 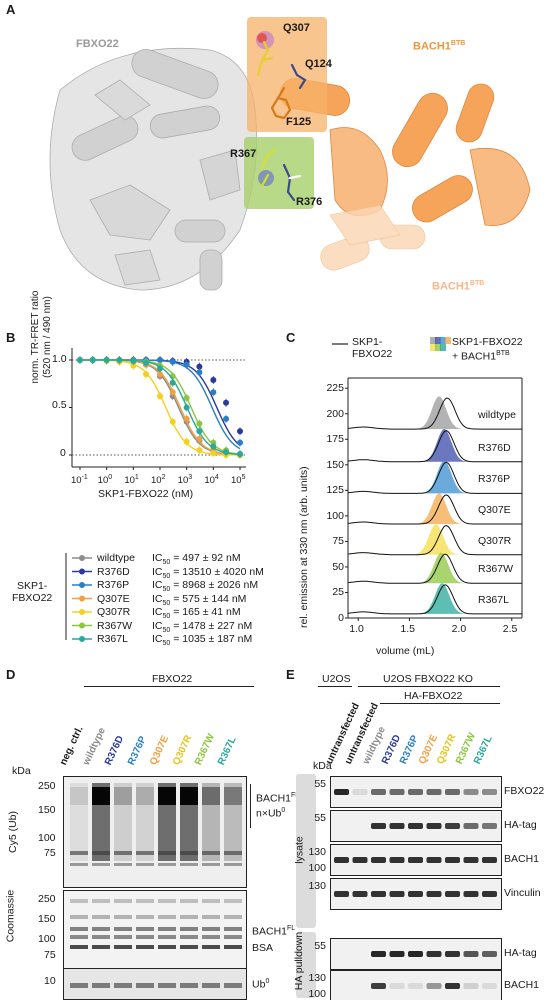 I want to click on c-trace-fill-Q307E, so click(x=435, y=509).